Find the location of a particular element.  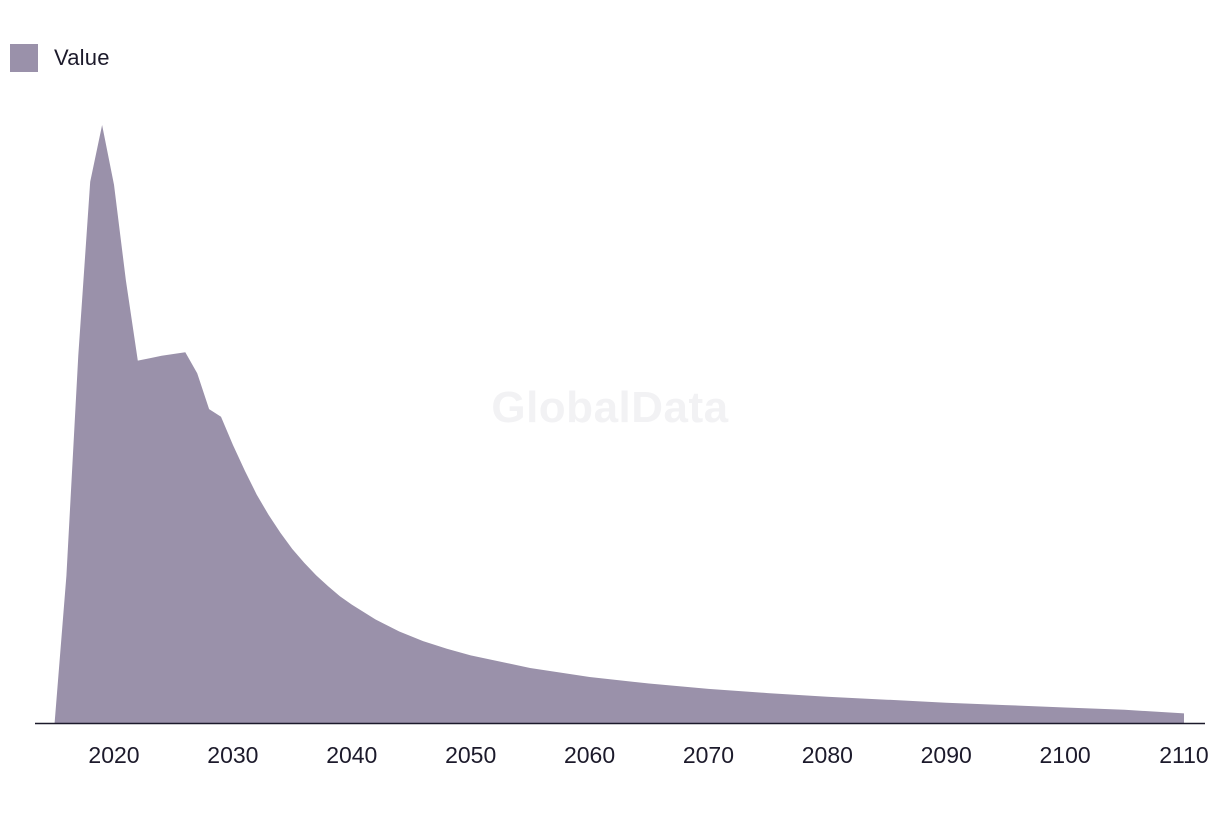

x-tick-label: 2020 is located at coordinates (113, 755).